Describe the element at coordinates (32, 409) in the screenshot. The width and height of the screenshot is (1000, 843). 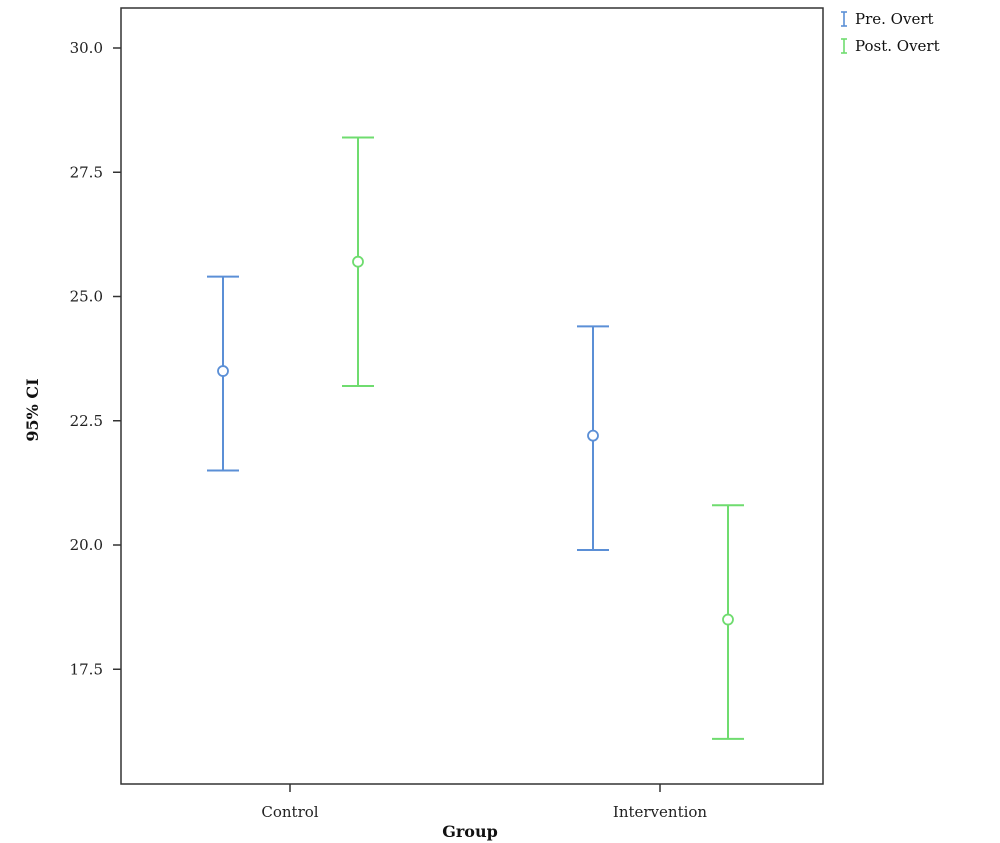
I see `y-axis-title: 95% CI` at that location.